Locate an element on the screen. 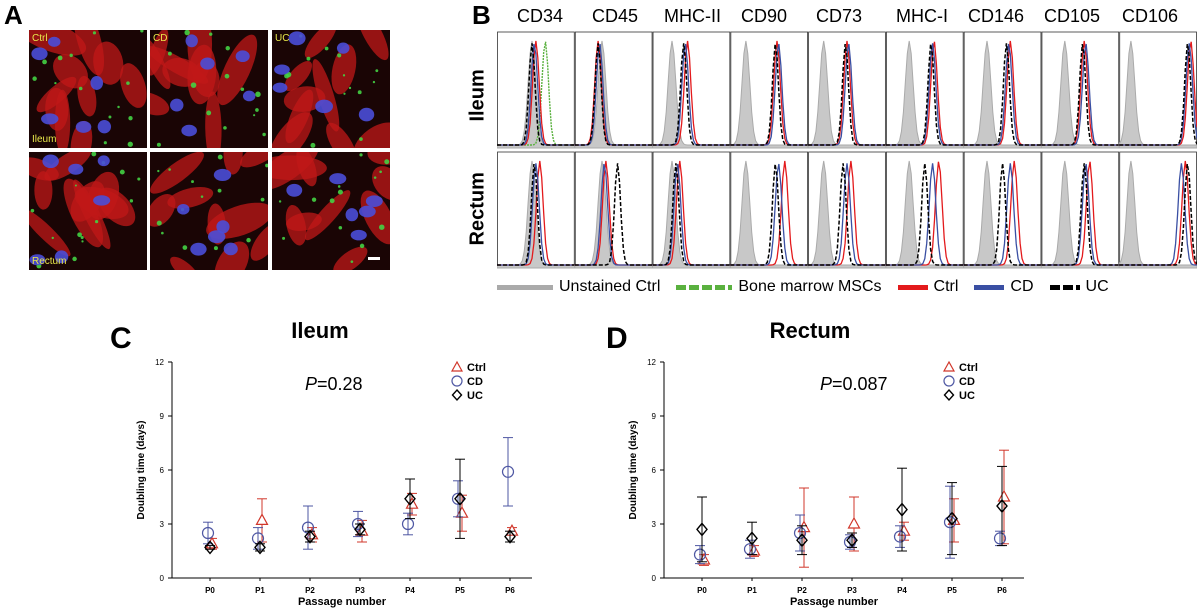  y-tick-label: 3 is located at coordinates (162, 524).